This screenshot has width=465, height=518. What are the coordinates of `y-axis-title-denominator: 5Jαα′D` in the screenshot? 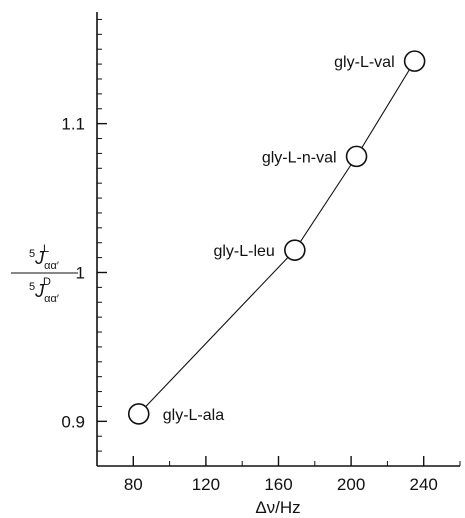 It's located at (44, 290).